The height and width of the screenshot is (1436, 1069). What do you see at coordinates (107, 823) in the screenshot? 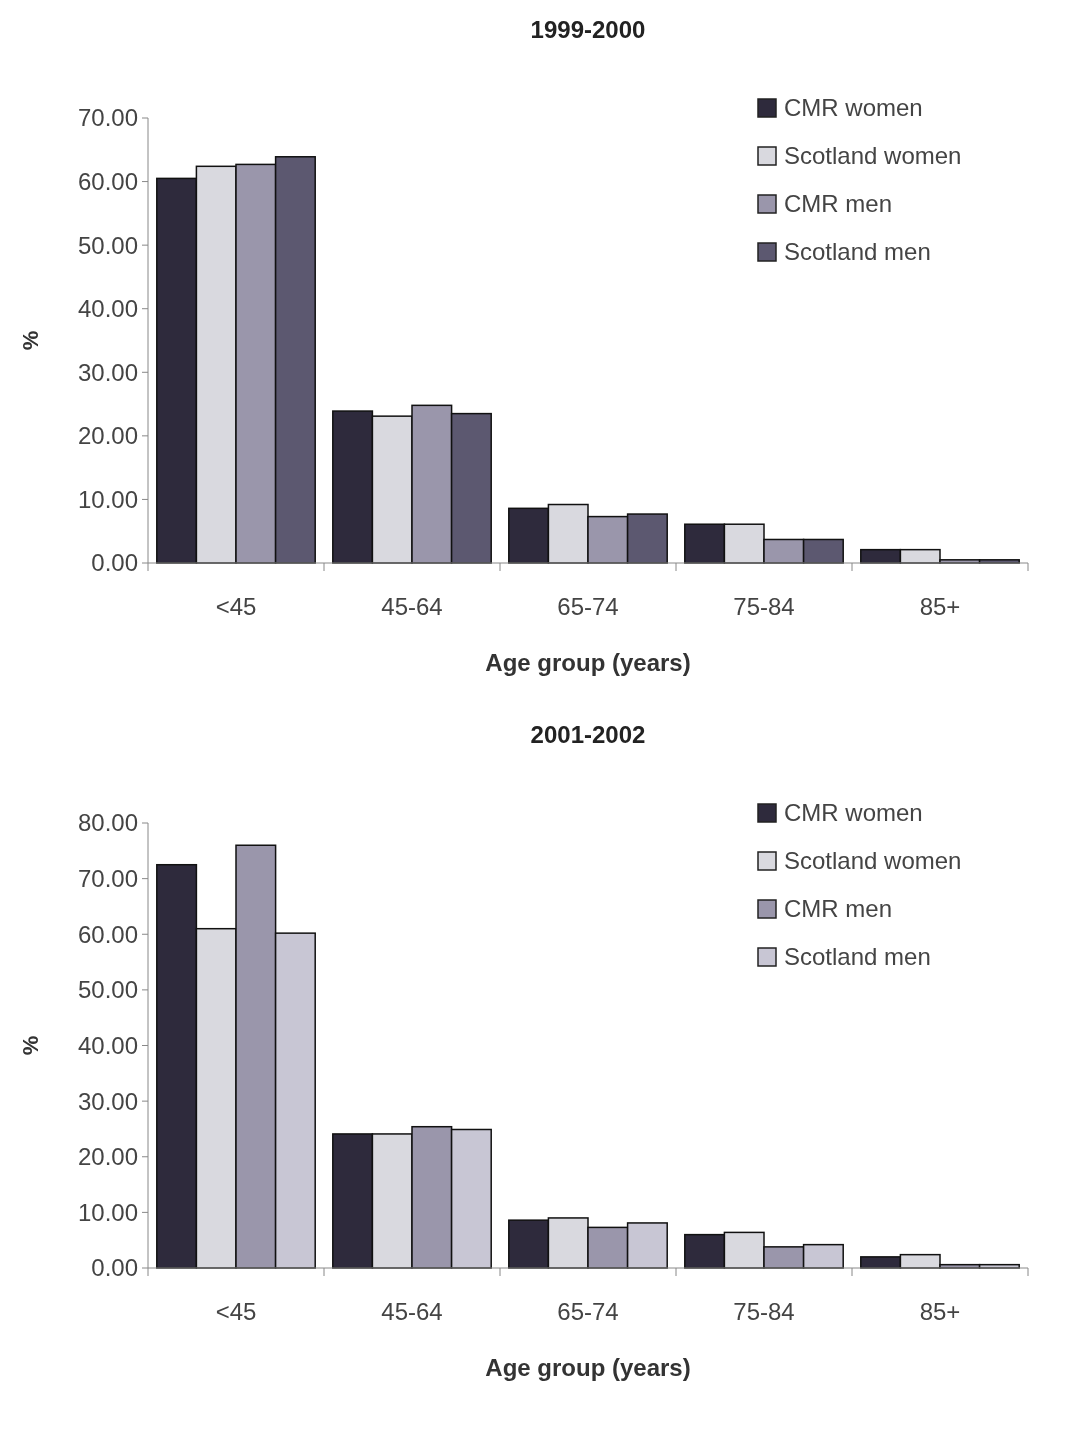
I see `y-tick-label: 80.00` at bounding box center [107, 823].